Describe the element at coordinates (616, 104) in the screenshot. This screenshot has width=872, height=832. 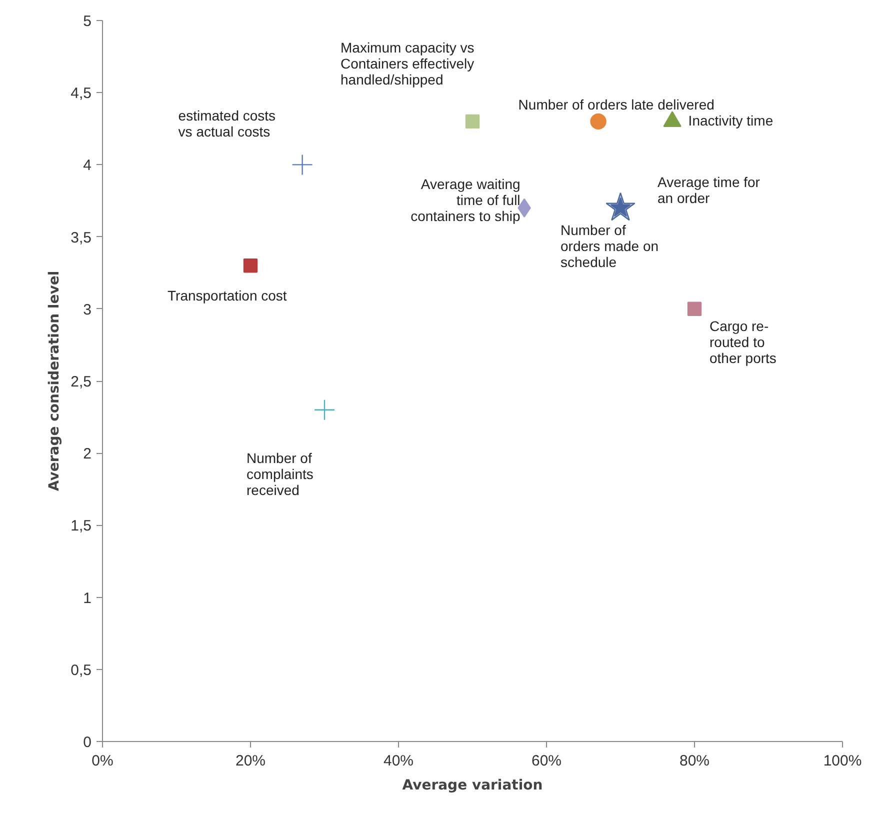
I see `series-label: Number of orders late delivered` at that location.